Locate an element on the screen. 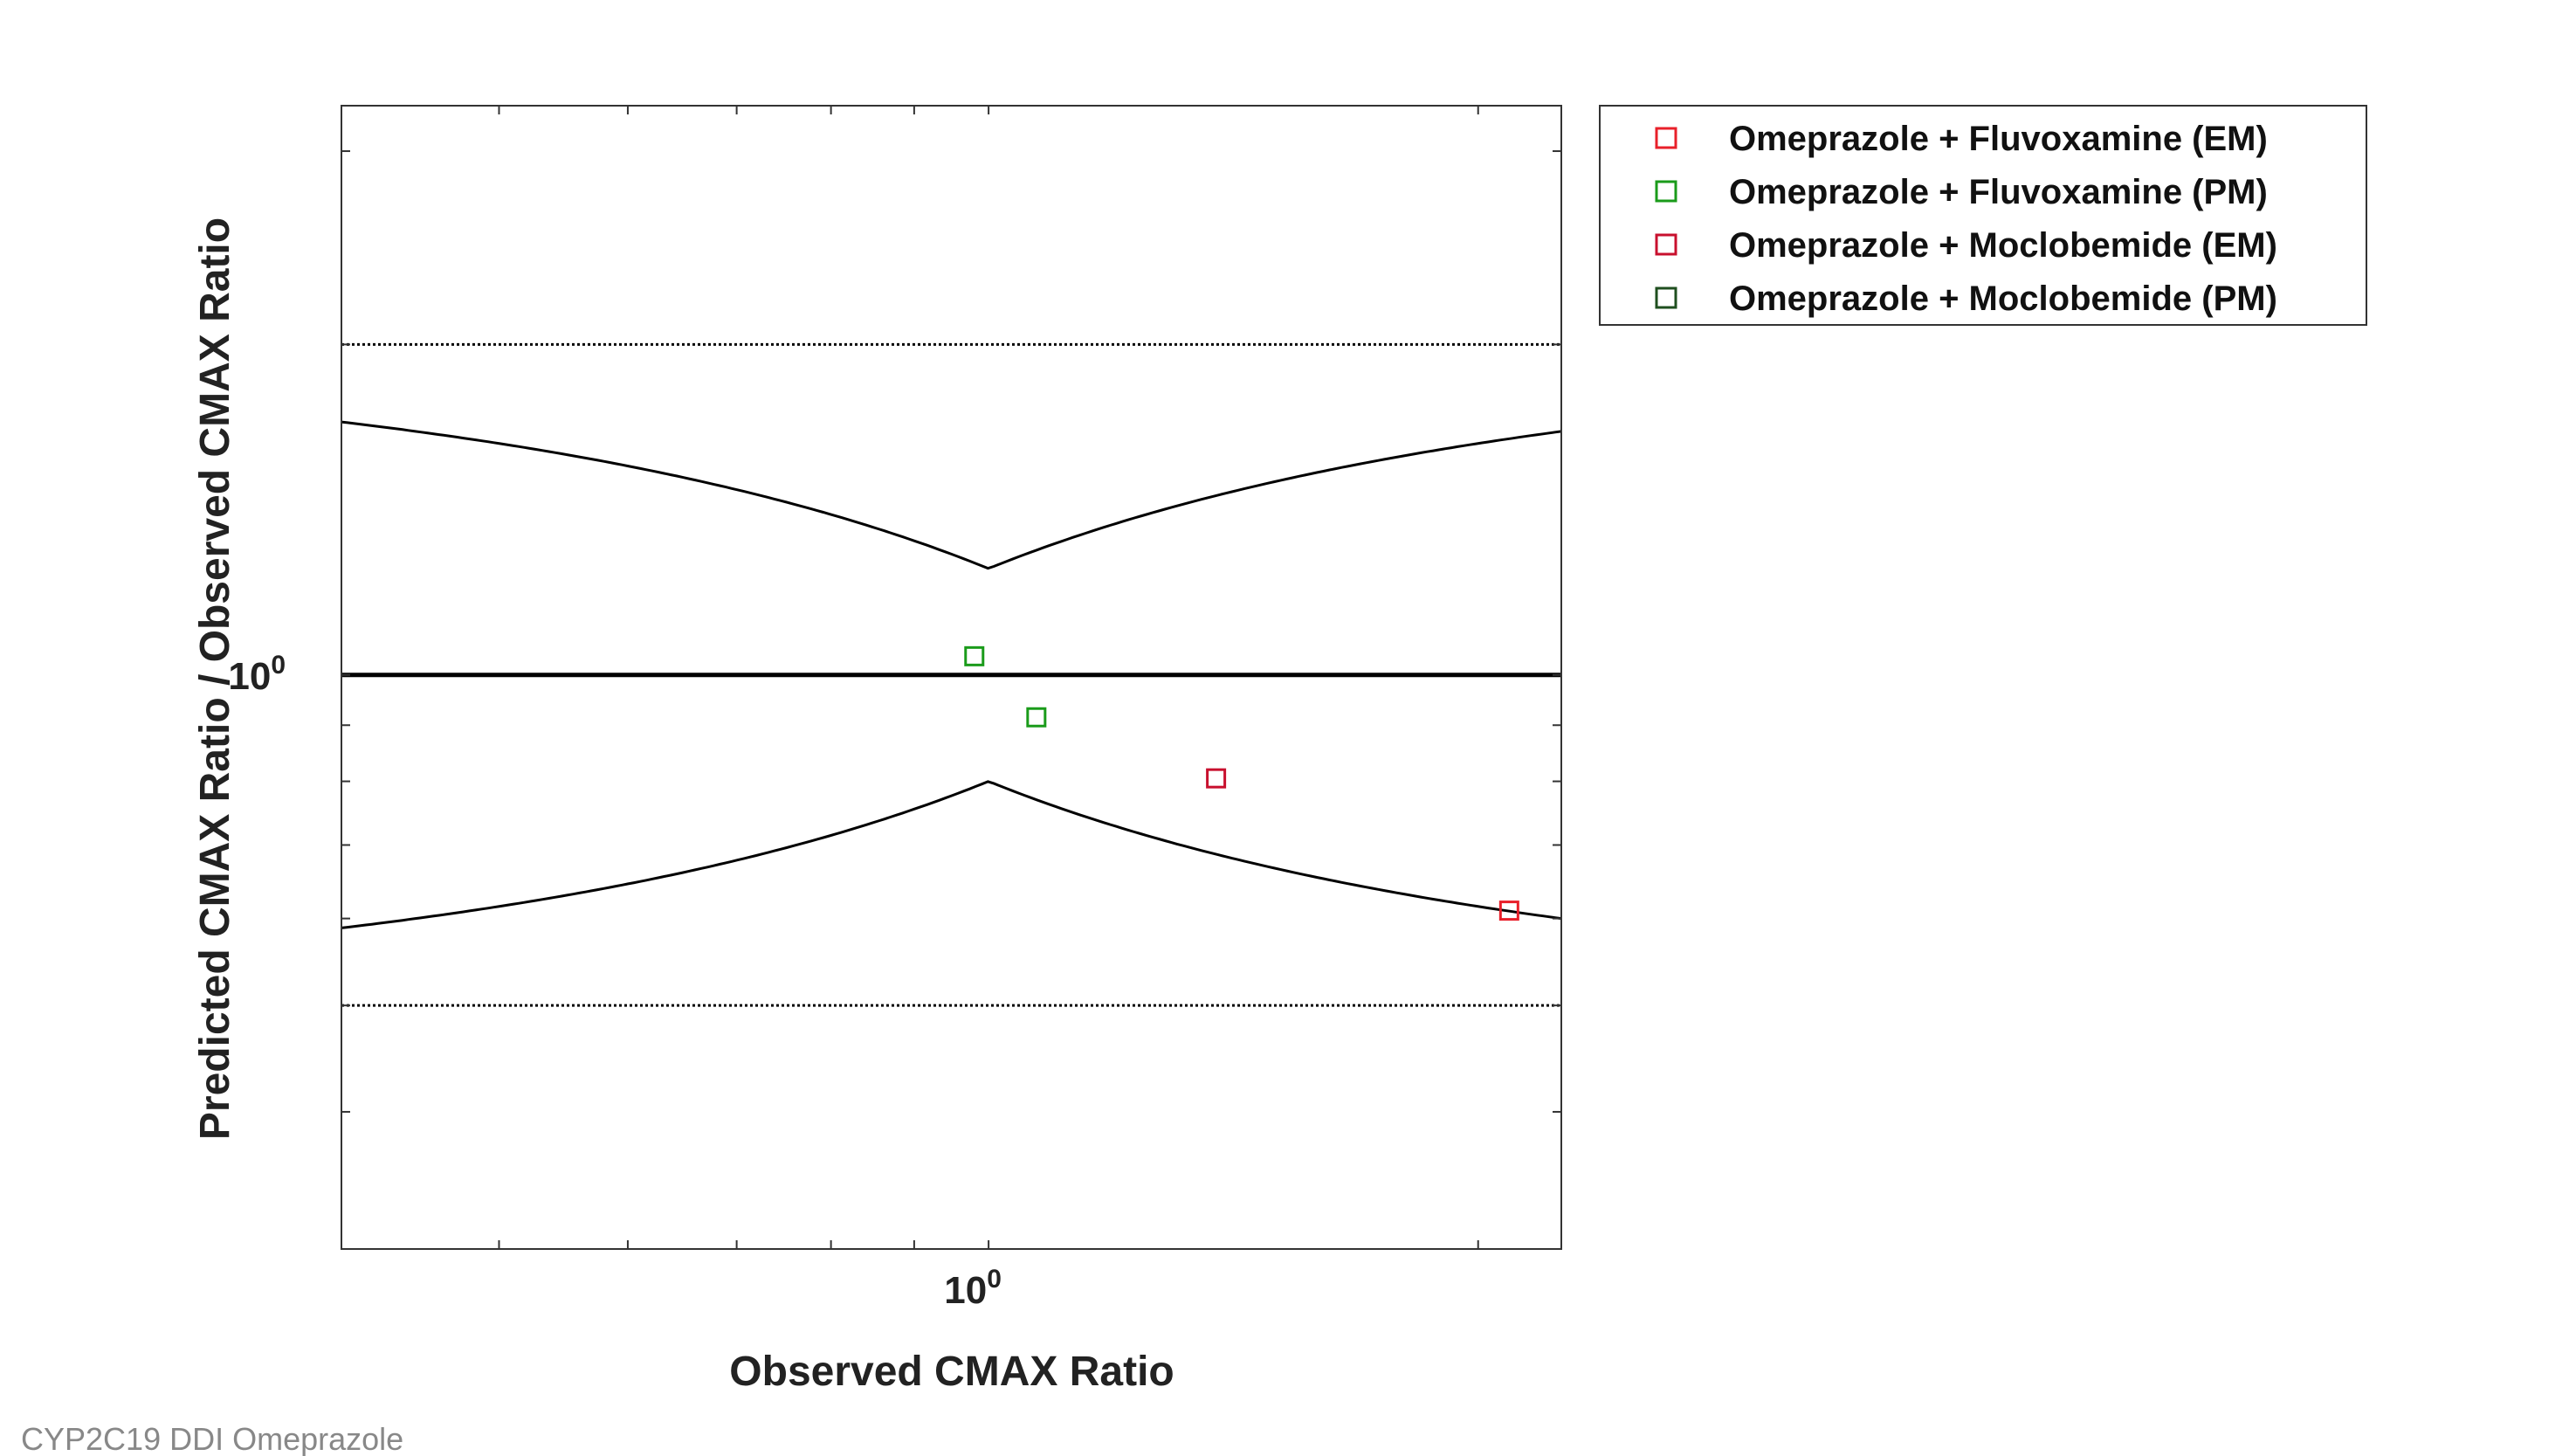  data-markers is located at coordinates (1241, 783).